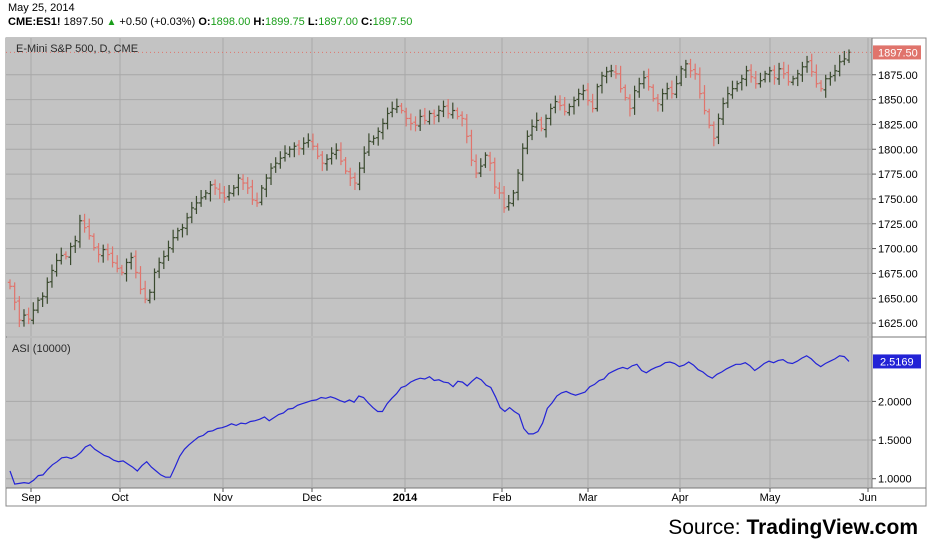  I want to click on price-tick-label: 1775.00, so click(898, 175).